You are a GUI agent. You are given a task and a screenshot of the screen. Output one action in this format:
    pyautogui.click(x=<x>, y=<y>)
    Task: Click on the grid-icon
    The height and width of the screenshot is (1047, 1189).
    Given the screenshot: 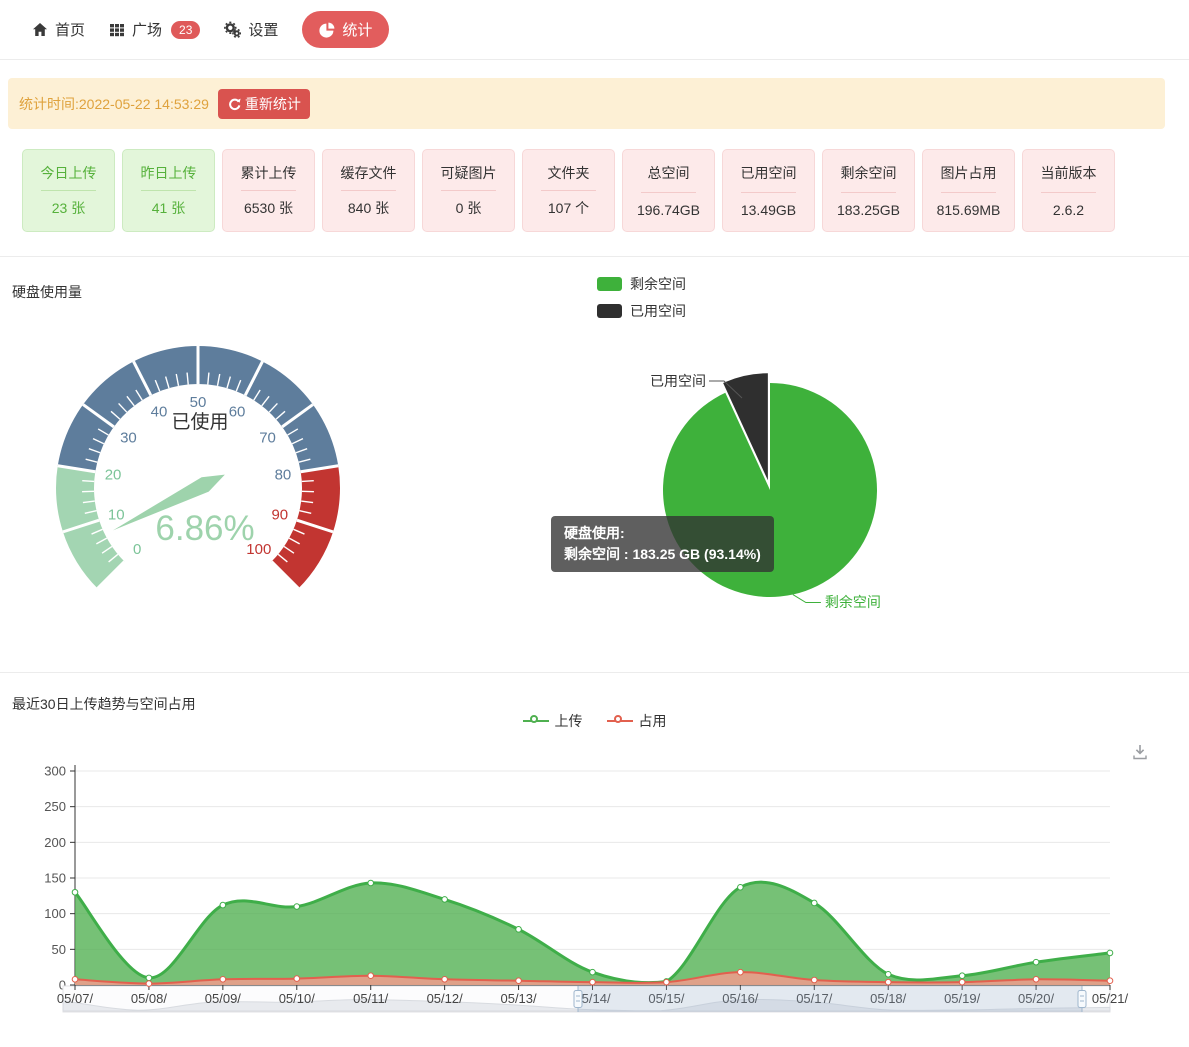 What is the action you would take?
    pyautogui.click(x=117, y=29)
    